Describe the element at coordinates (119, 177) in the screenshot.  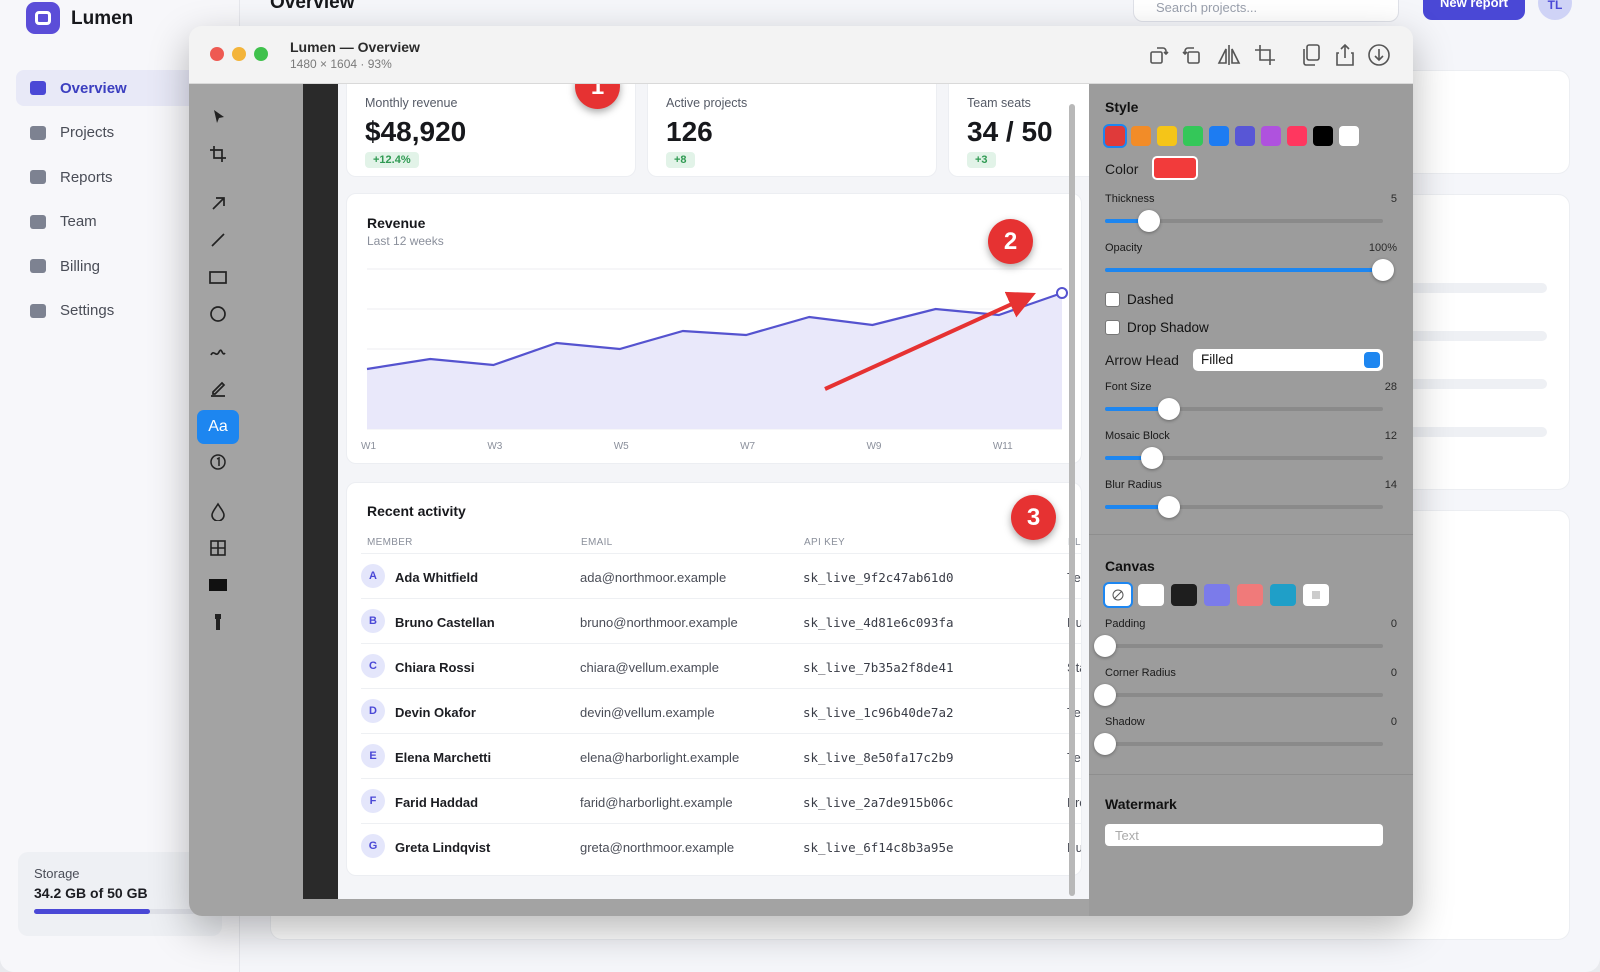
I see `sidebar-item-reports: Reports` at that location.